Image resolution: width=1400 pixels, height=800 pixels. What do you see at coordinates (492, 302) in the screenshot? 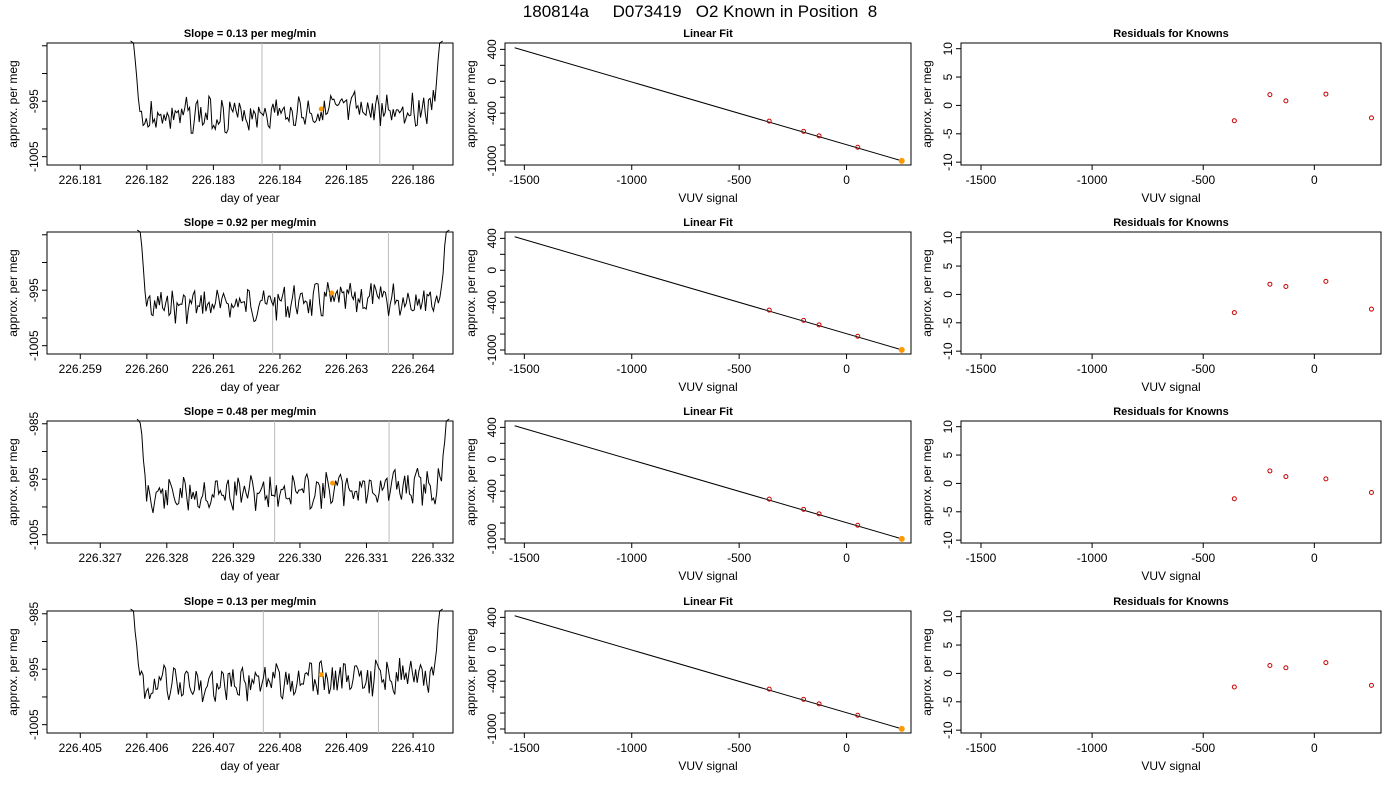
I see `y-tick-label: -400` at bounding box center [492, 302].